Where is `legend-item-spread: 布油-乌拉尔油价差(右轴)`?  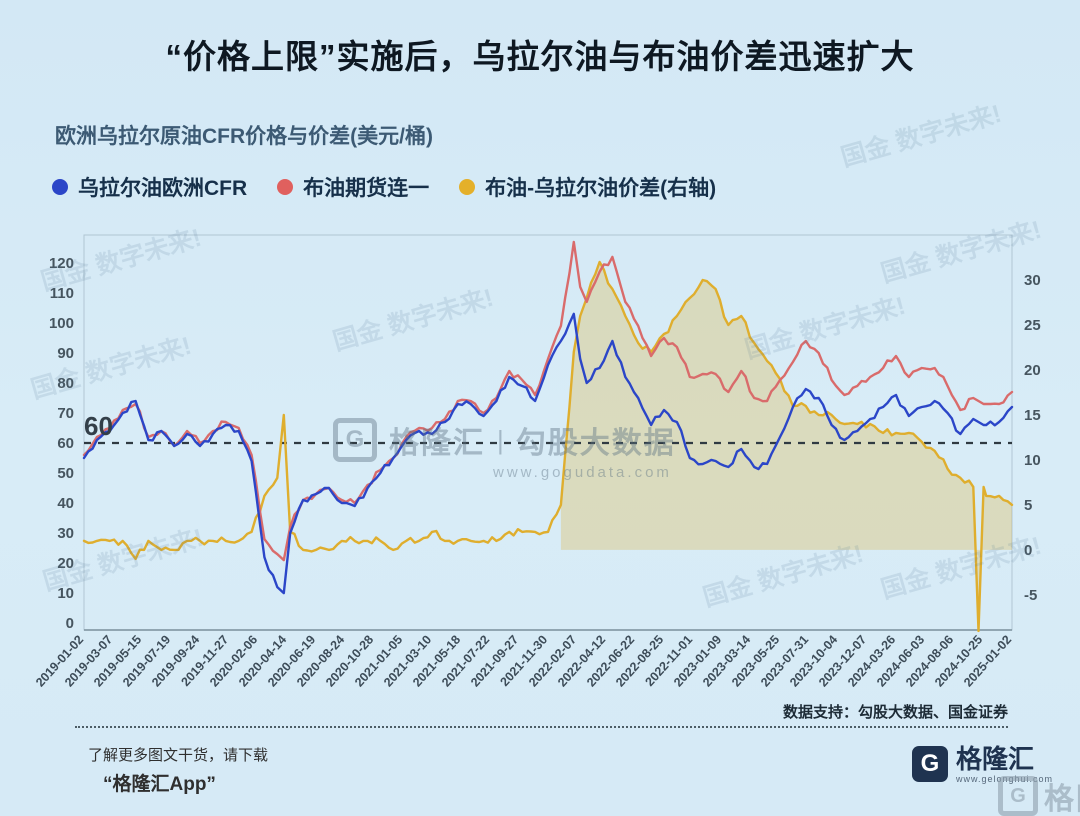
legend-item-spread: 布油-乌拉尔油价差(右轴) is located at coordinates (587, 187).